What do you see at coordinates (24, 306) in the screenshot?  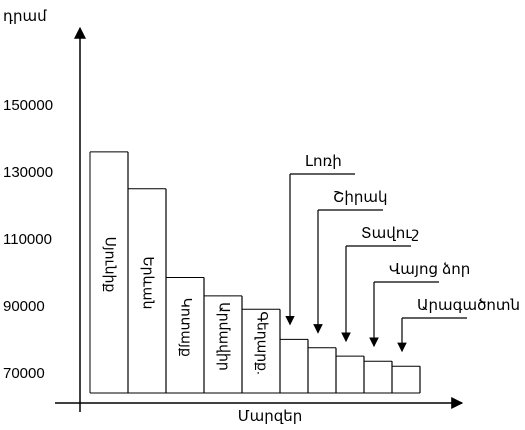 I see `y-tick-label: 90000` at bounding box center [24, 306].